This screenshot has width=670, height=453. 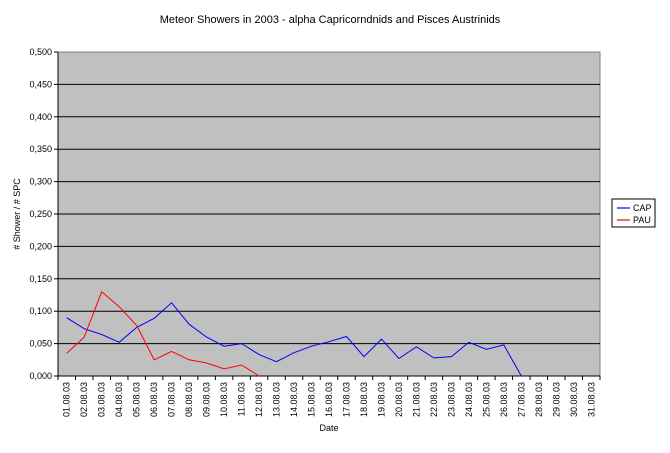 What do you see at coordinates (207, 399) in the screenshot?
I see `x-tick-label: 09.08.03` at bounding box center [207, 399].